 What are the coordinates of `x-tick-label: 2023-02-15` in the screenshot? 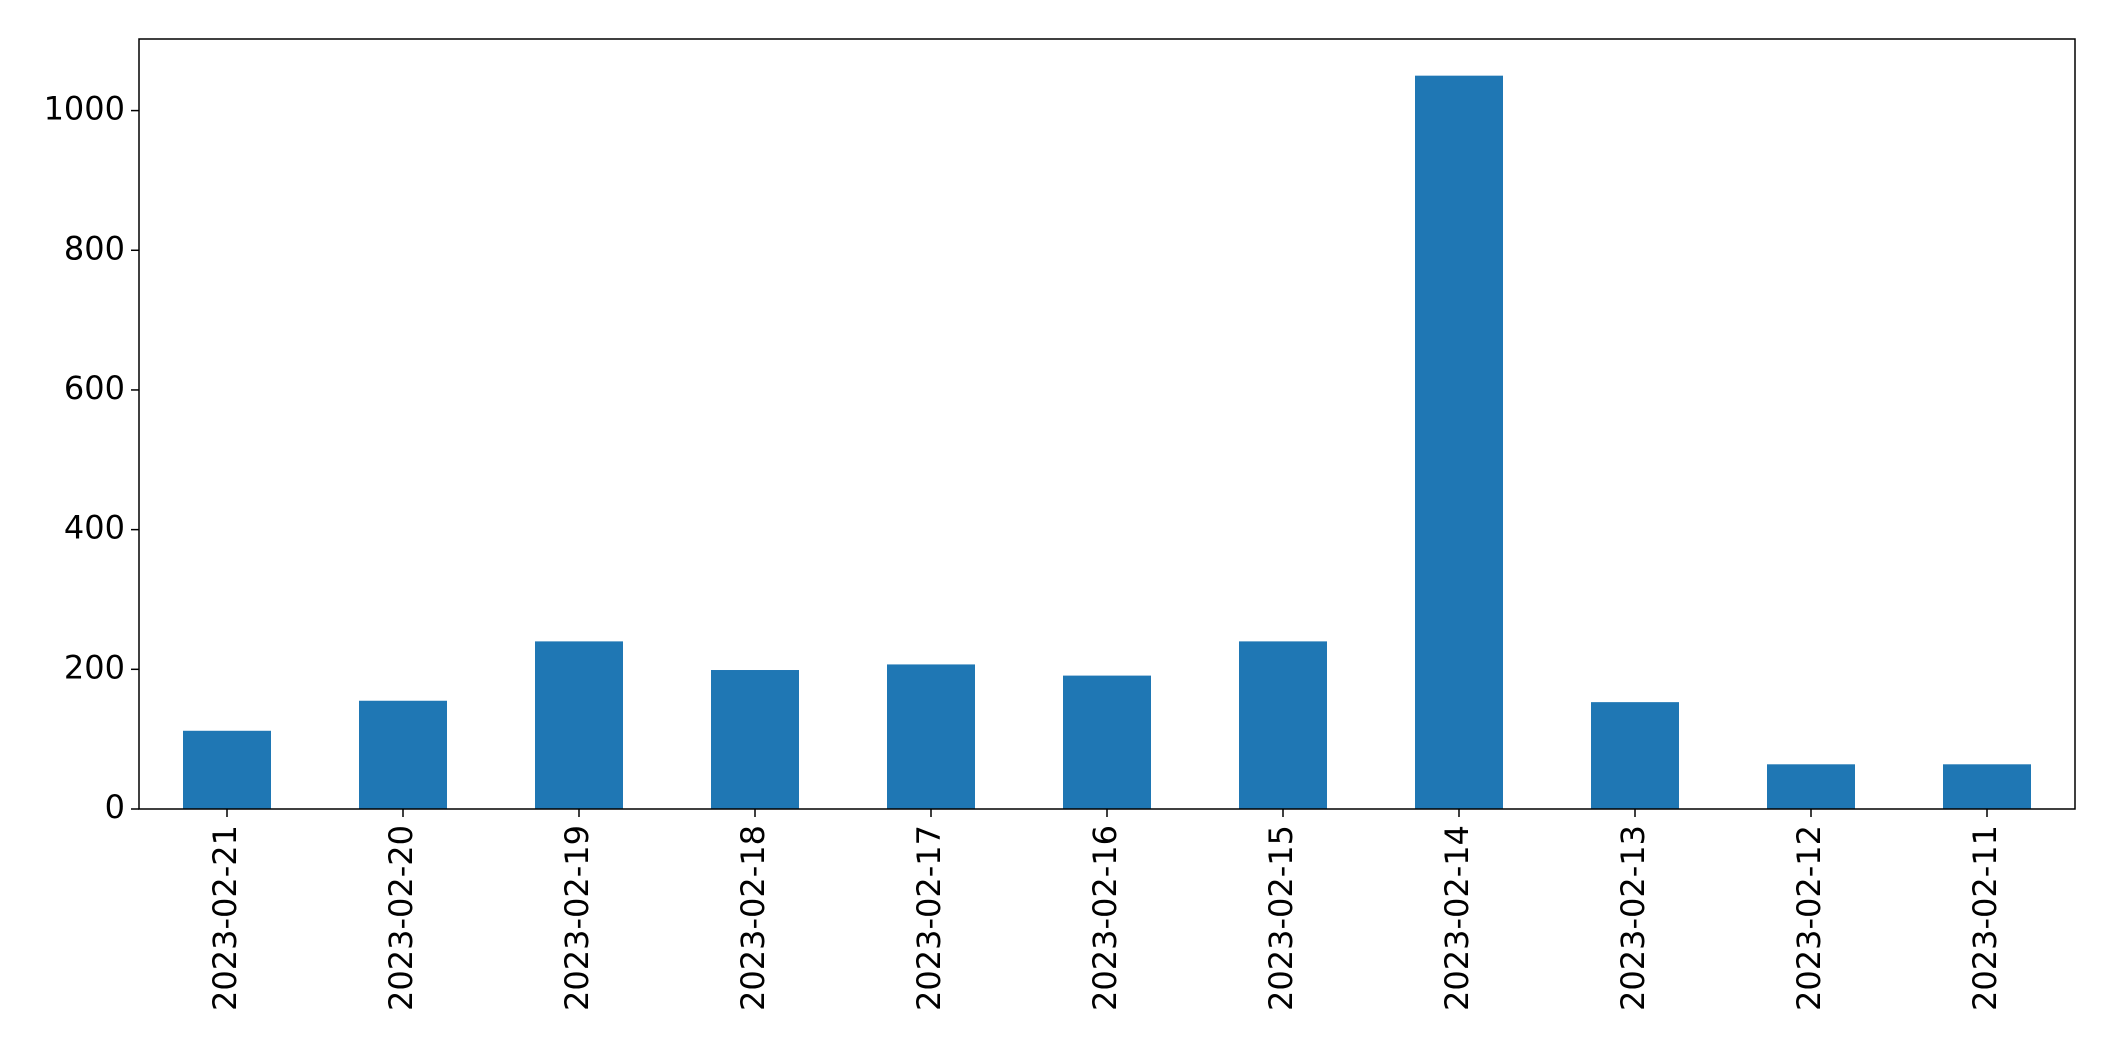 It's located at (1281, 918).